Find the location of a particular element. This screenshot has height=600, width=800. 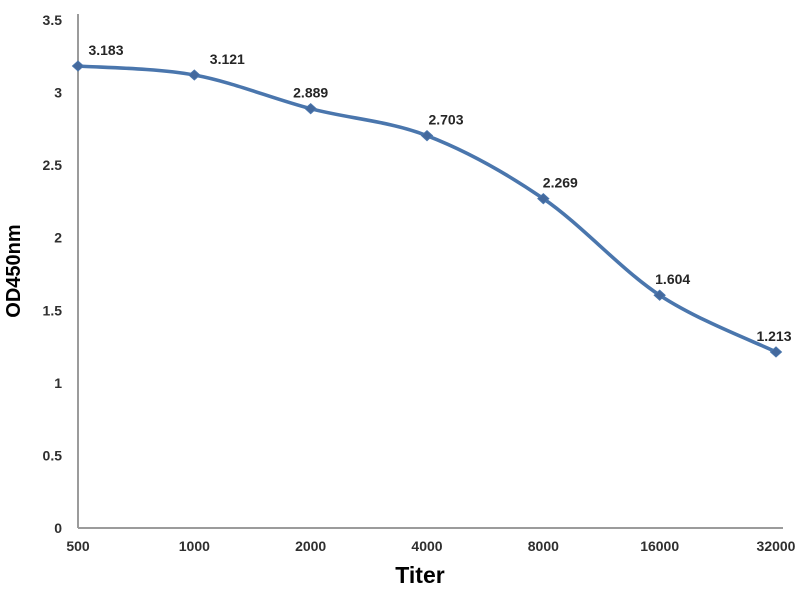

data-point-label: 2.269 is located at coordinates (560, 183).